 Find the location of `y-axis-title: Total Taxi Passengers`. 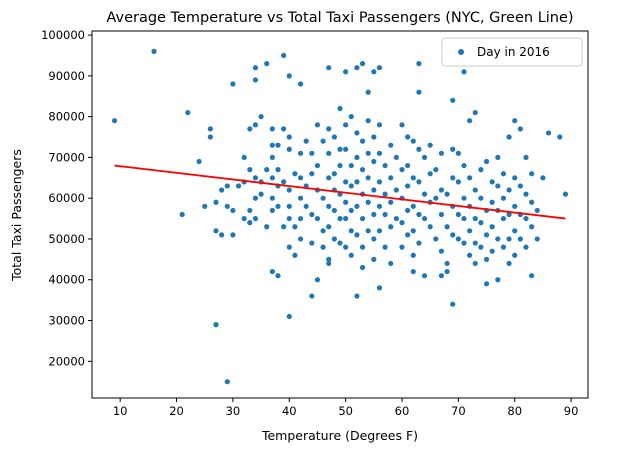

y-axis-title: Total Taxi Passengers is located at coordinates (16, 215).